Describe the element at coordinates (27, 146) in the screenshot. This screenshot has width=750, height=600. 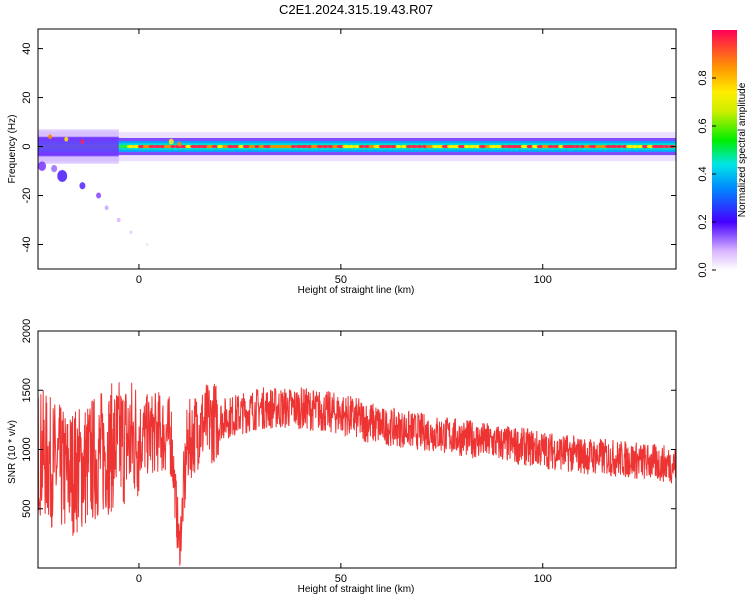
I see `top-y-tick-label: 0` at that location.